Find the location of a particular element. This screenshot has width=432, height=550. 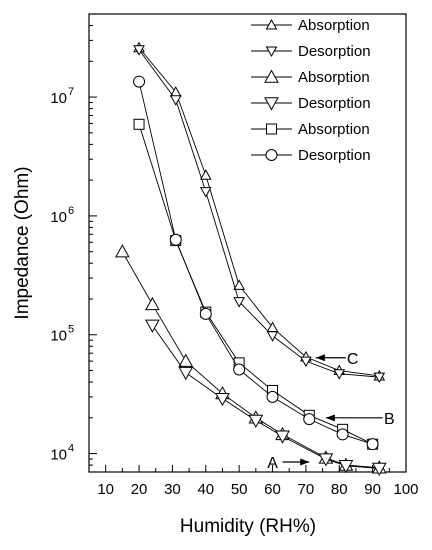

y-tick-exponent: 5 is located at coordinates (71, 330).